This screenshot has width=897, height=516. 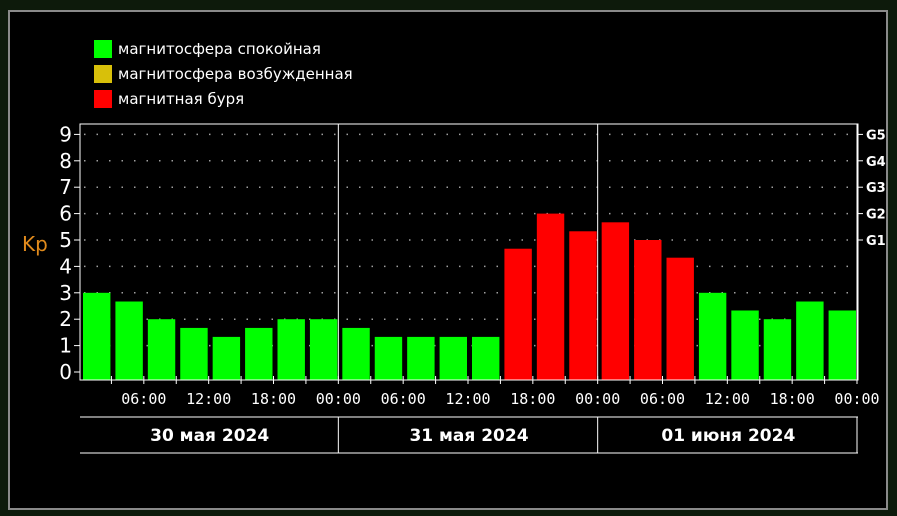 I want to click on y-tick-label: 3, so click(x=65, y=293).